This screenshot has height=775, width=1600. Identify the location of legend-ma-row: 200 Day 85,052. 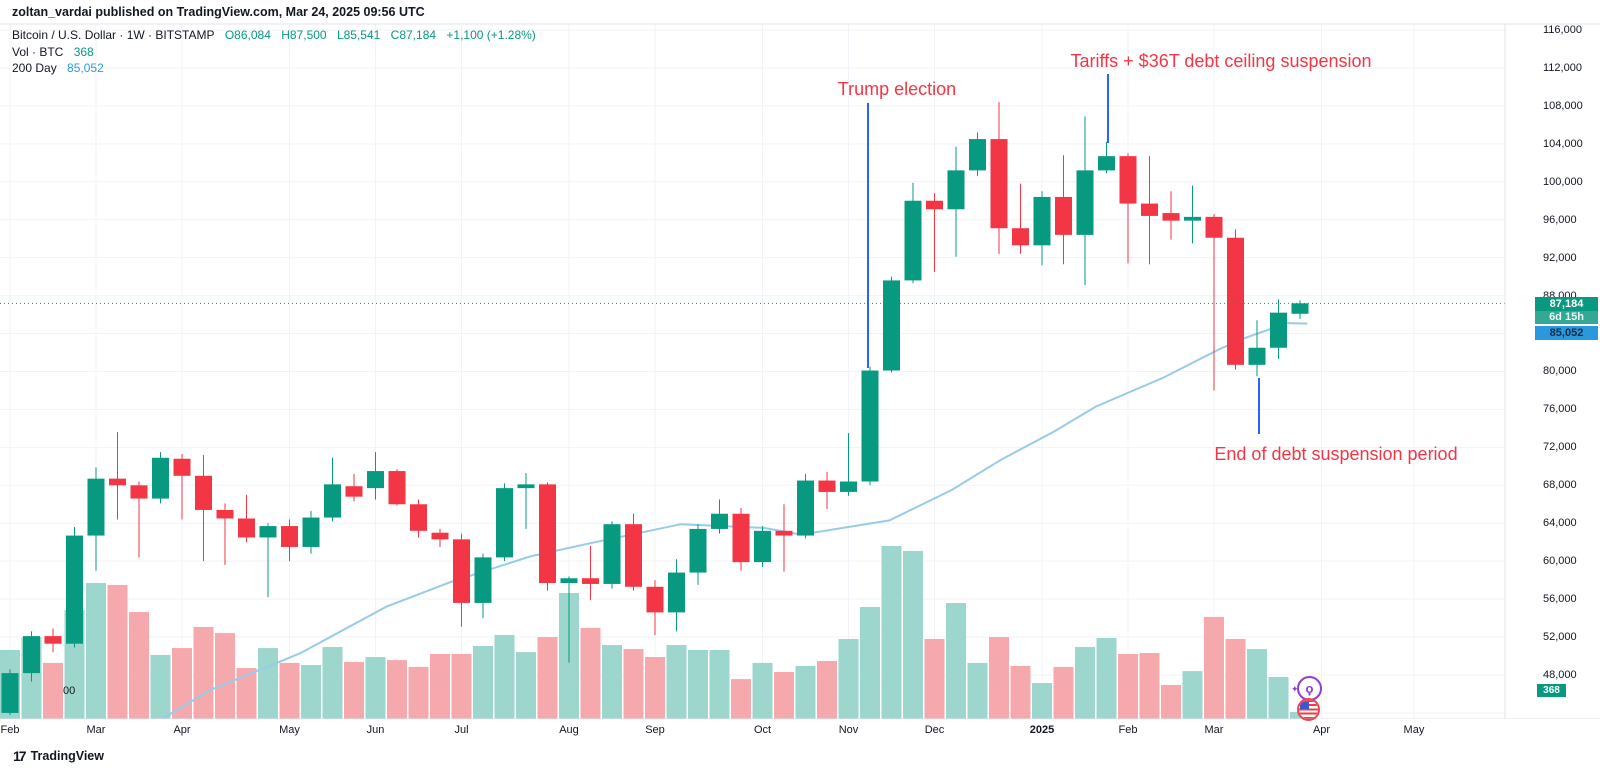
(274, 68).